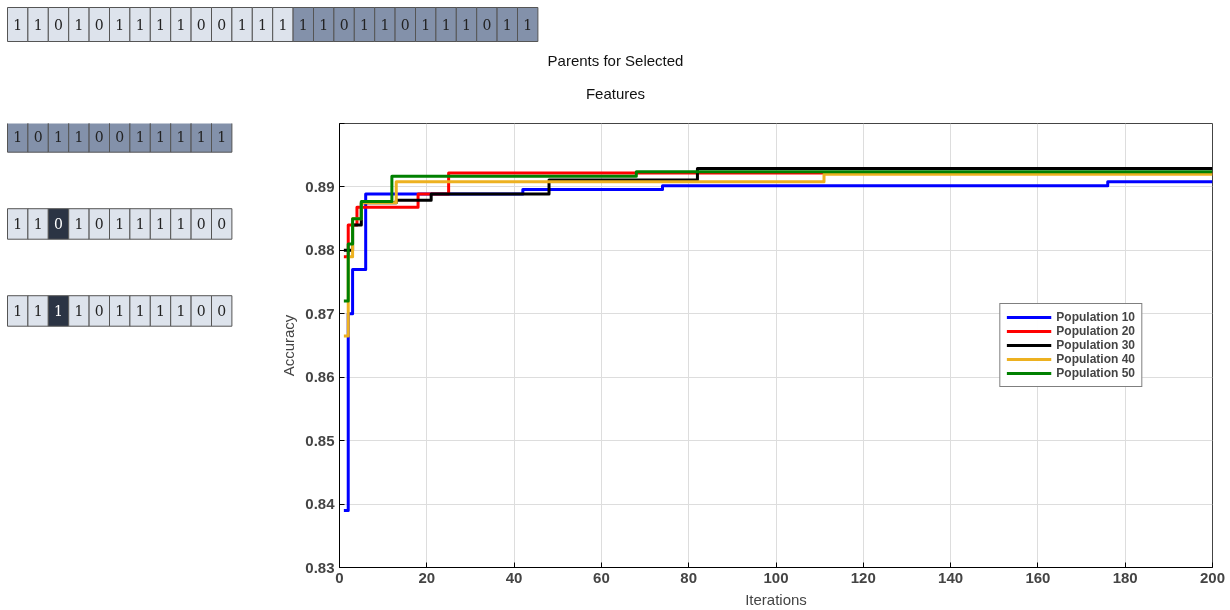 The width and height of the screenshot is (1230, 610). What do you see at coordinates (1095, 317) in the screenshot?
I see `legend-label: Population 10` at bounding box center [1095, 317].